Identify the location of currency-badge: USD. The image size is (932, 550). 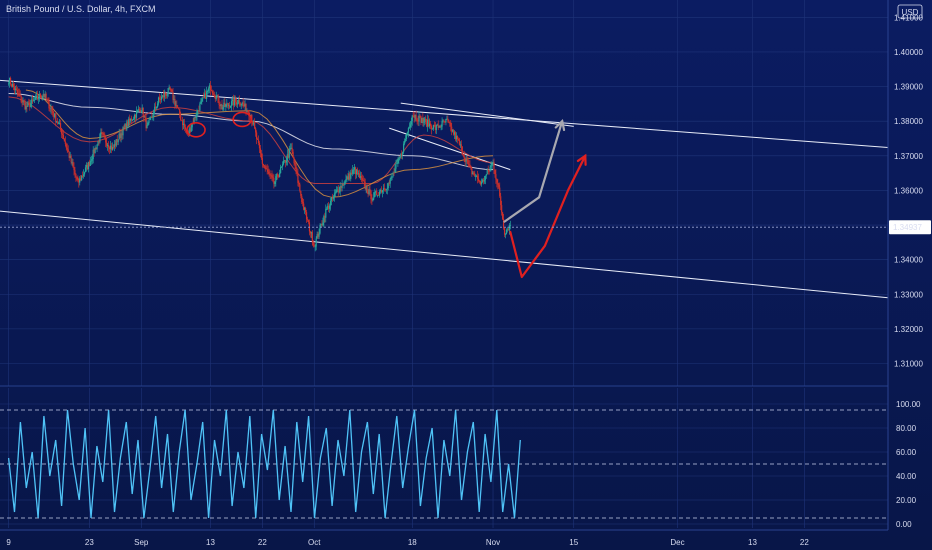
(910, 11).